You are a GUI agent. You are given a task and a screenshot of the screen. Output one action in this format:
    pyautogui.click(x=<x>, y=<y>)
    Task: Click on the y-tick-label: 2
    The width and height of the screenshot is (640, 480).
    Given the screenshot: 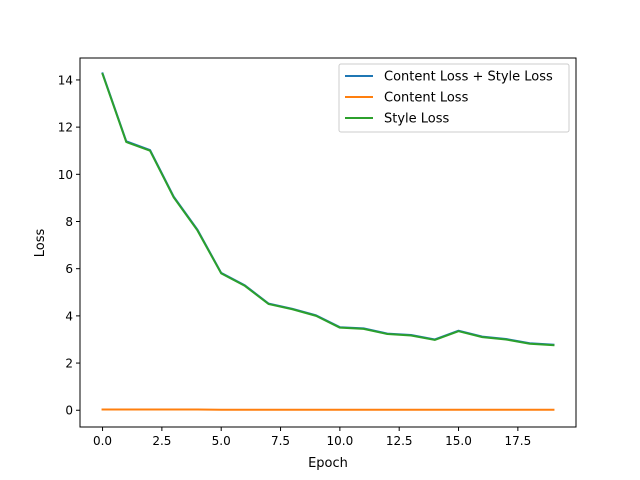 What is the action you would take?
    pyautogui.click(x=69, y=364)
    